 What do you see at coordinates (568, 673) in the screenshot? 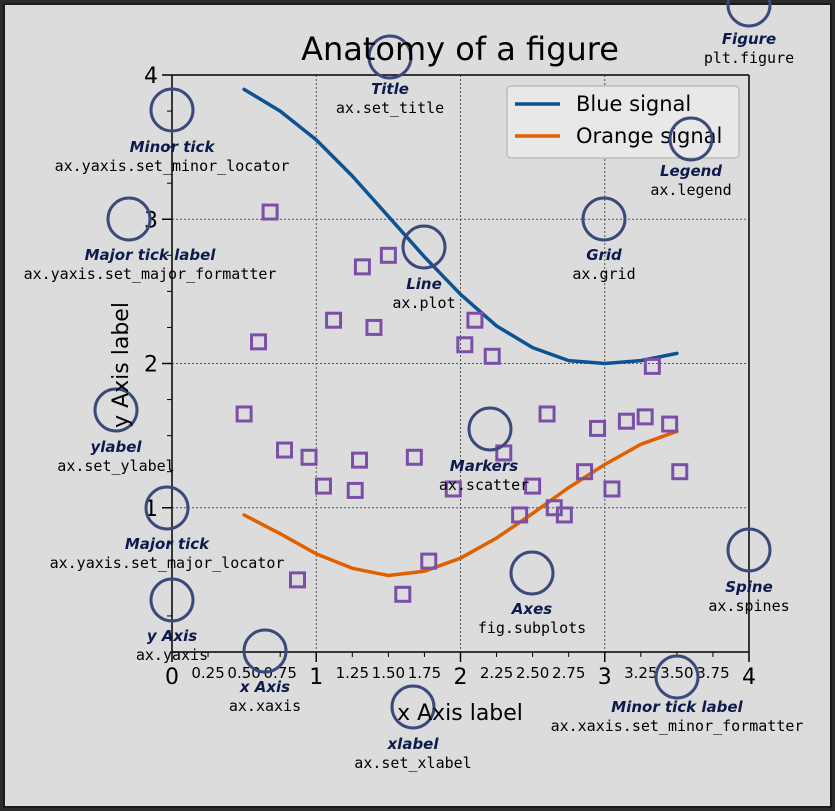
I see `x-minor-tick-label: 2.75` at bounding box center [568, 673].